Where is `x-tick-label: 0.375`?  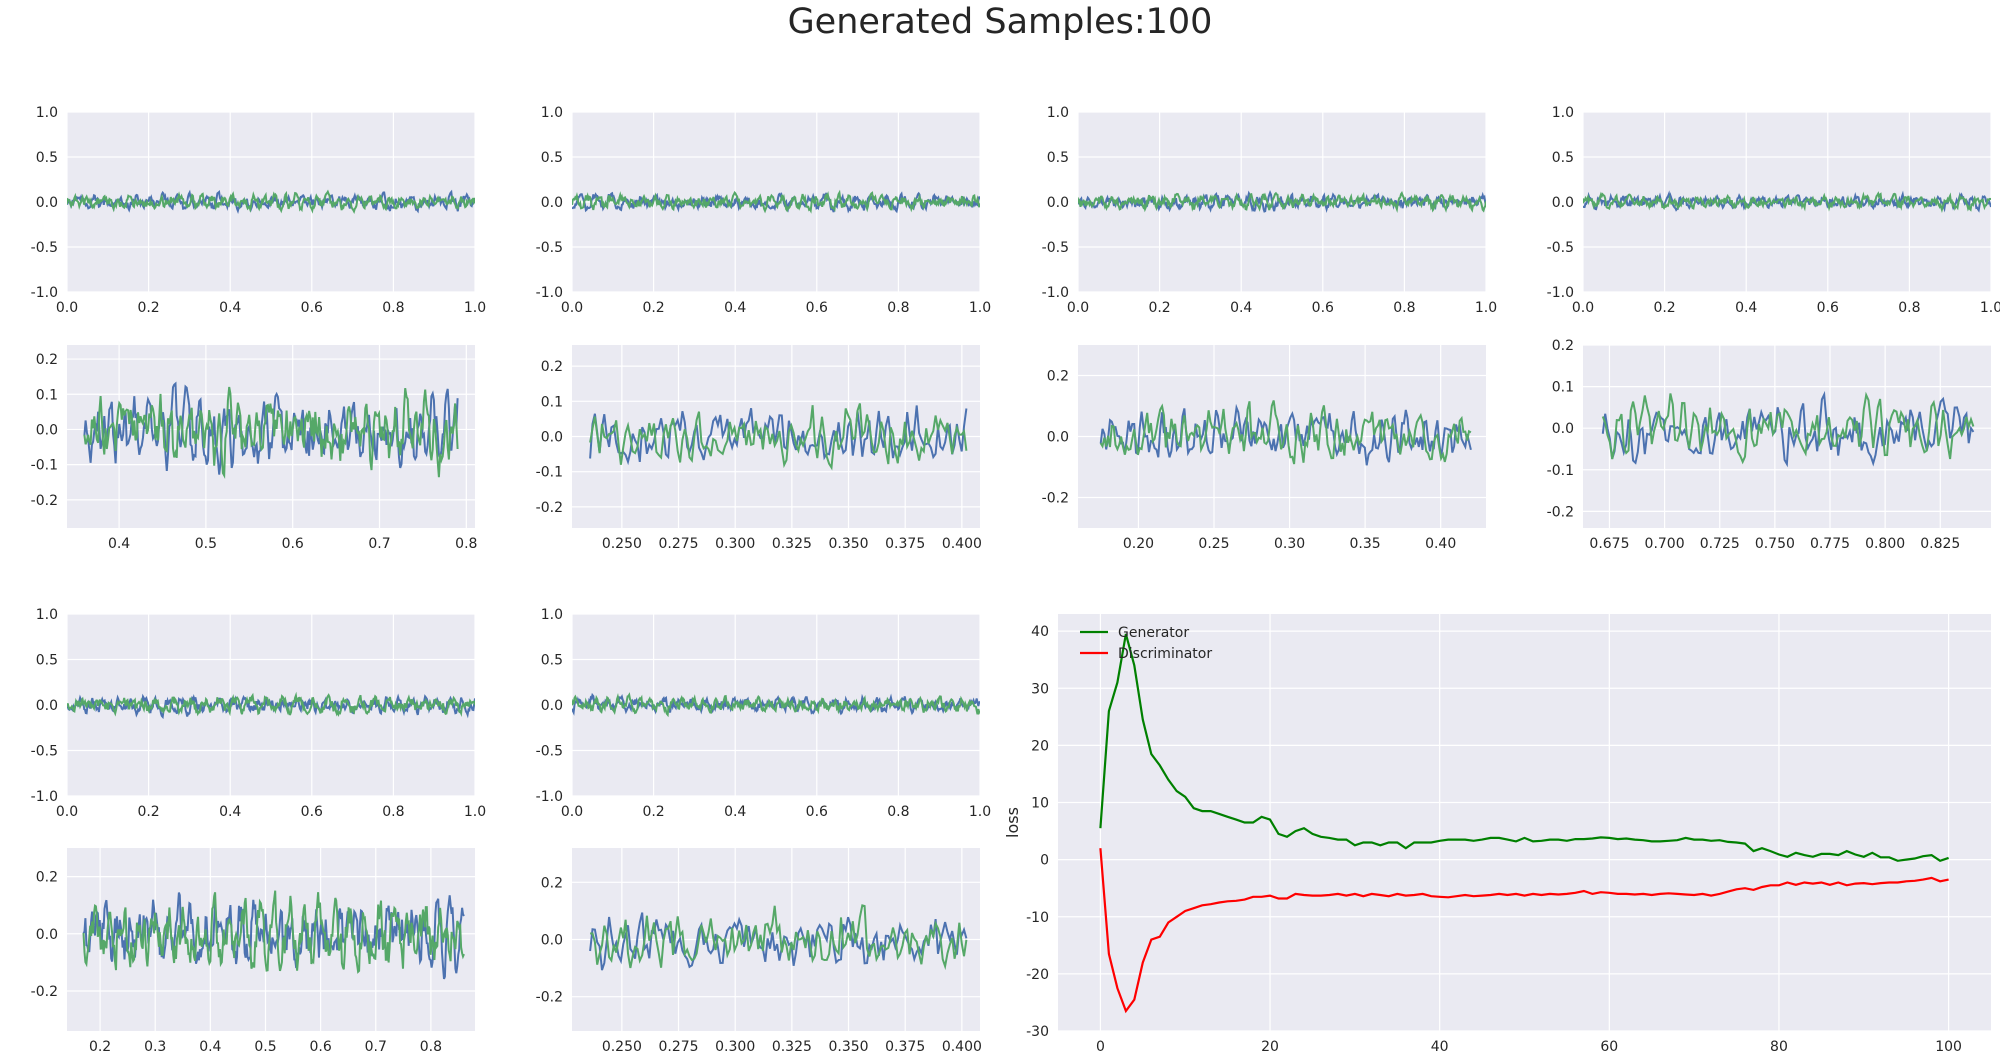 x-tick-label: 0.375 is located at coordinates (905, 544).